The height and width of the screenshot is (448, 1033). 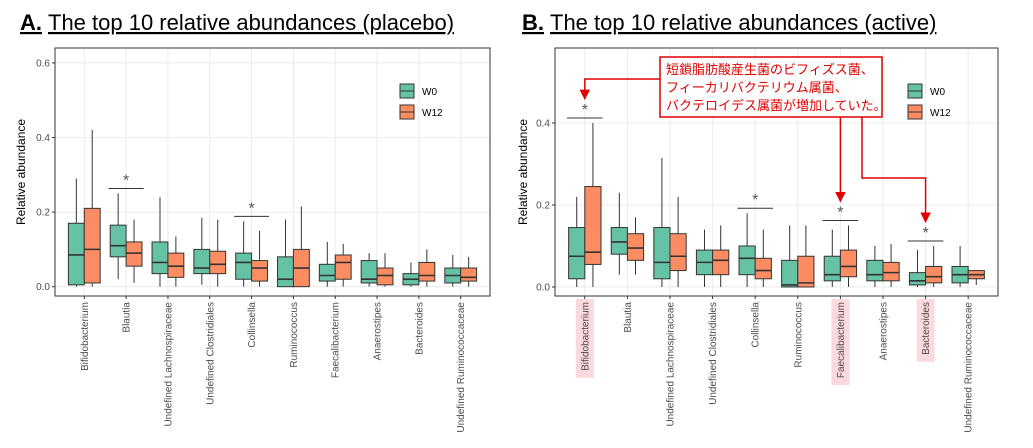 I want to click on panel-label: A., so click(x=31, y=22).